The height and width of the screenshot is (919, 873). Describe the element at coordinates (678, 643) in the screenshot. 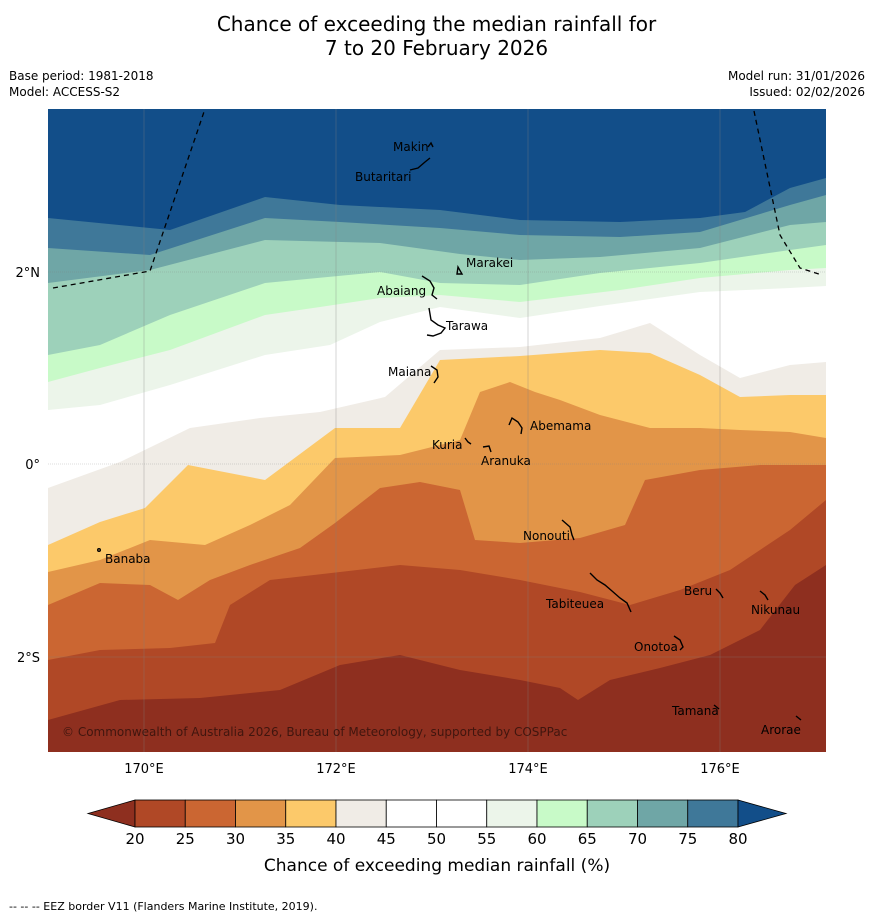

I see `island-onotoa` at that location.